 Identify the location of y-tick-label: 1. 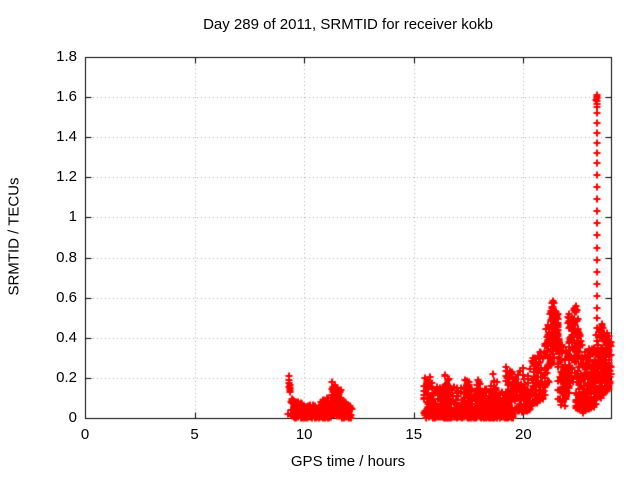
(72, 217).